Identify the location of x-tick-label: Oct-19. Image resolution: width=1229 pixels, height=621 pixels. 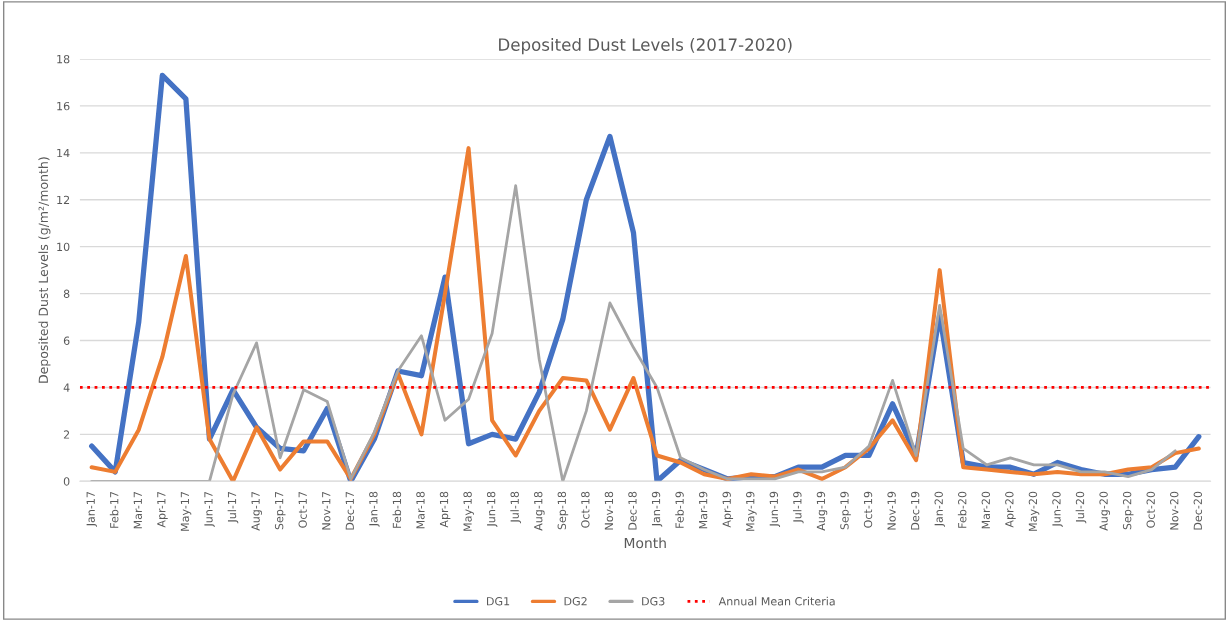
(868, 509).